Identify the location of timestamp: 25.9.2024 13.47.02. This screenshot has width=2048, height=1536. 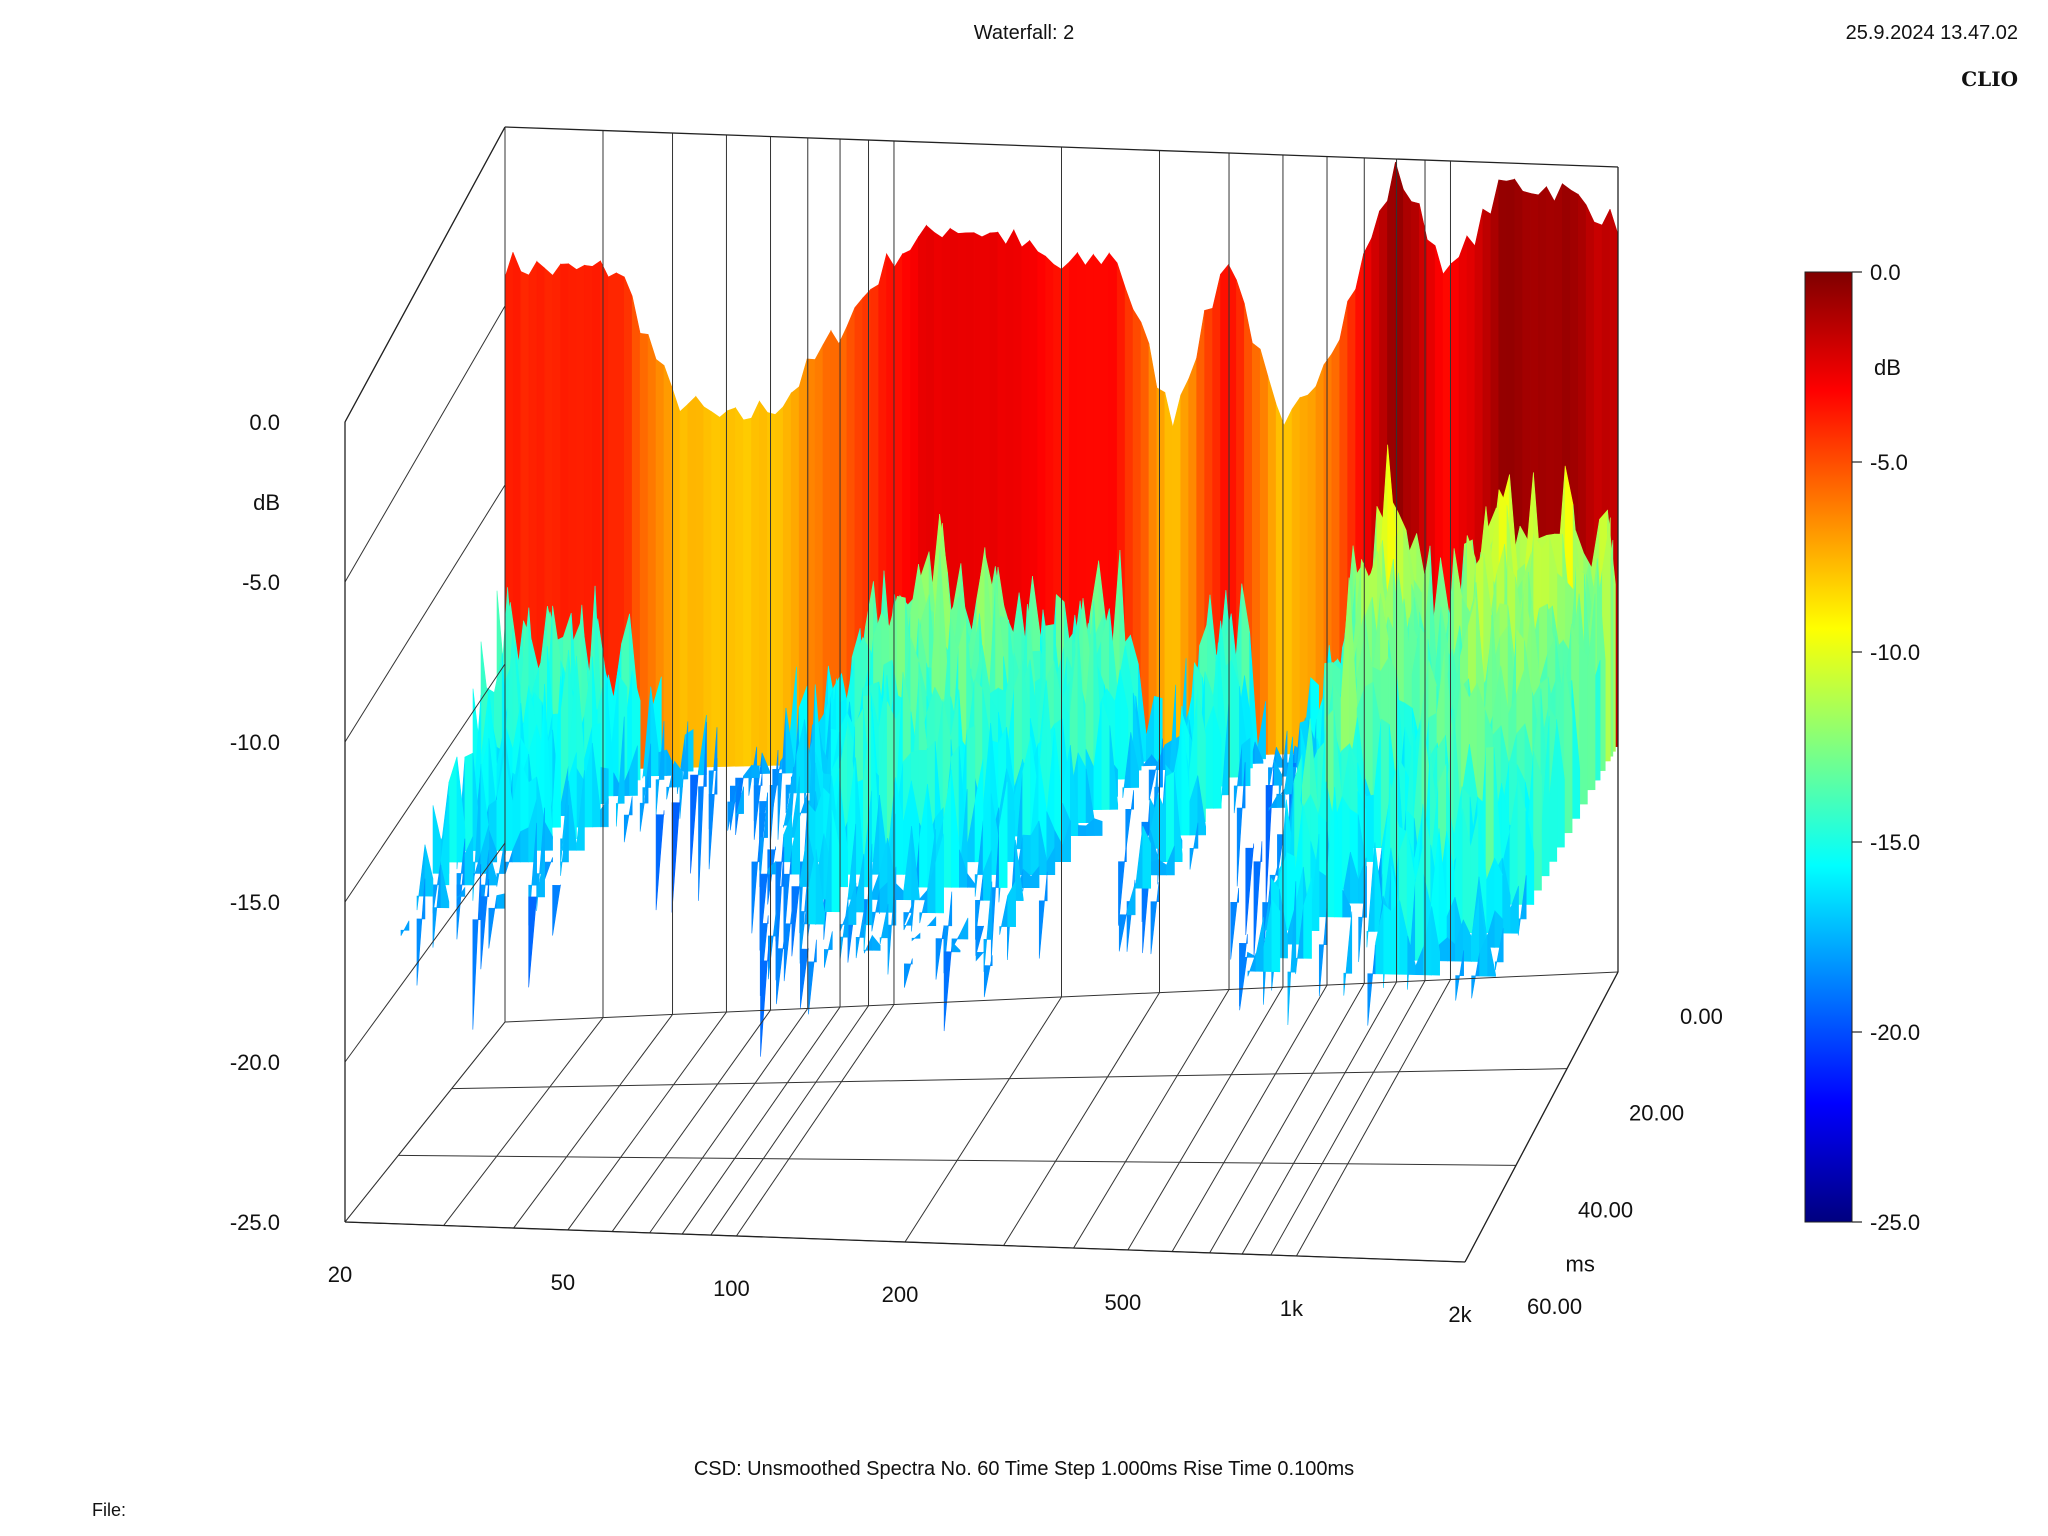
(1931, 33).